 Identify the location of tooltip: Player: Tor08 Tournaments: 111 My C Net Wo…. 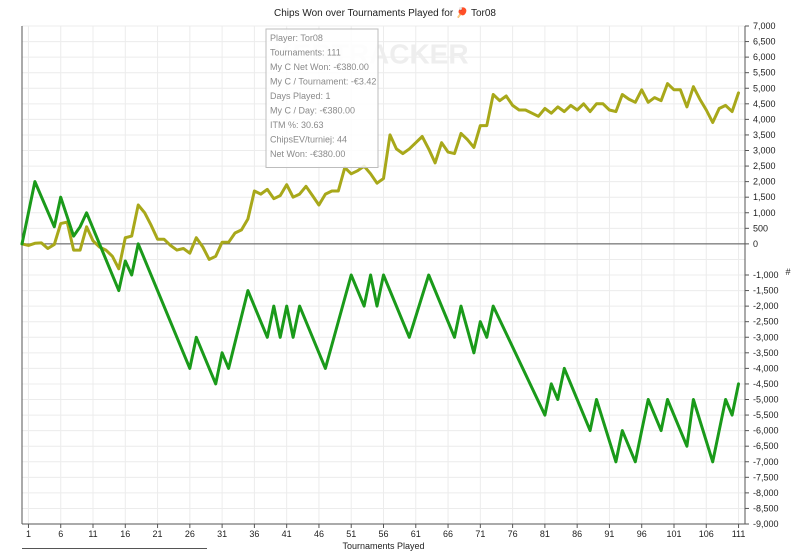
(322, 98).